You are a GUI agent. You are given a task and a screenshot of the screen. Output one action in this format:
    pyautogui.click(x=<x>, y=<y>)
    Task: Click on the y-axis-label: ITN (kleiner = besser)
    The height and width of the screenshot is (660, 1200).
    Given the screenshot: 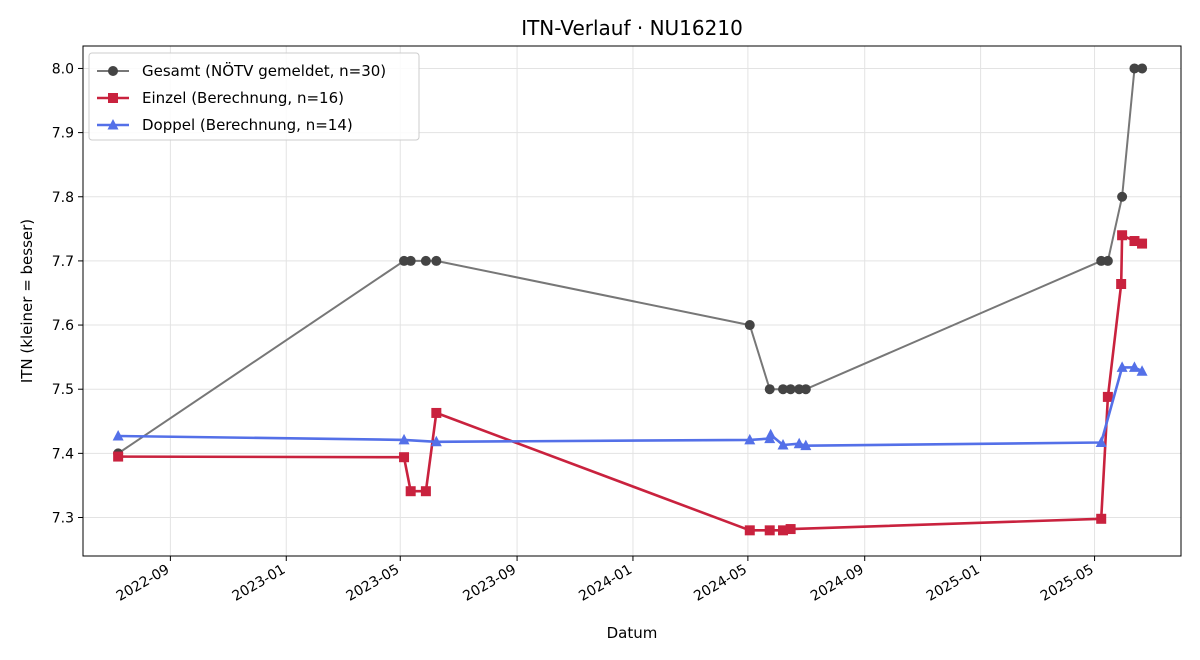 What is the action you would take?
    pyautogui.click(x=27, y=301)
    